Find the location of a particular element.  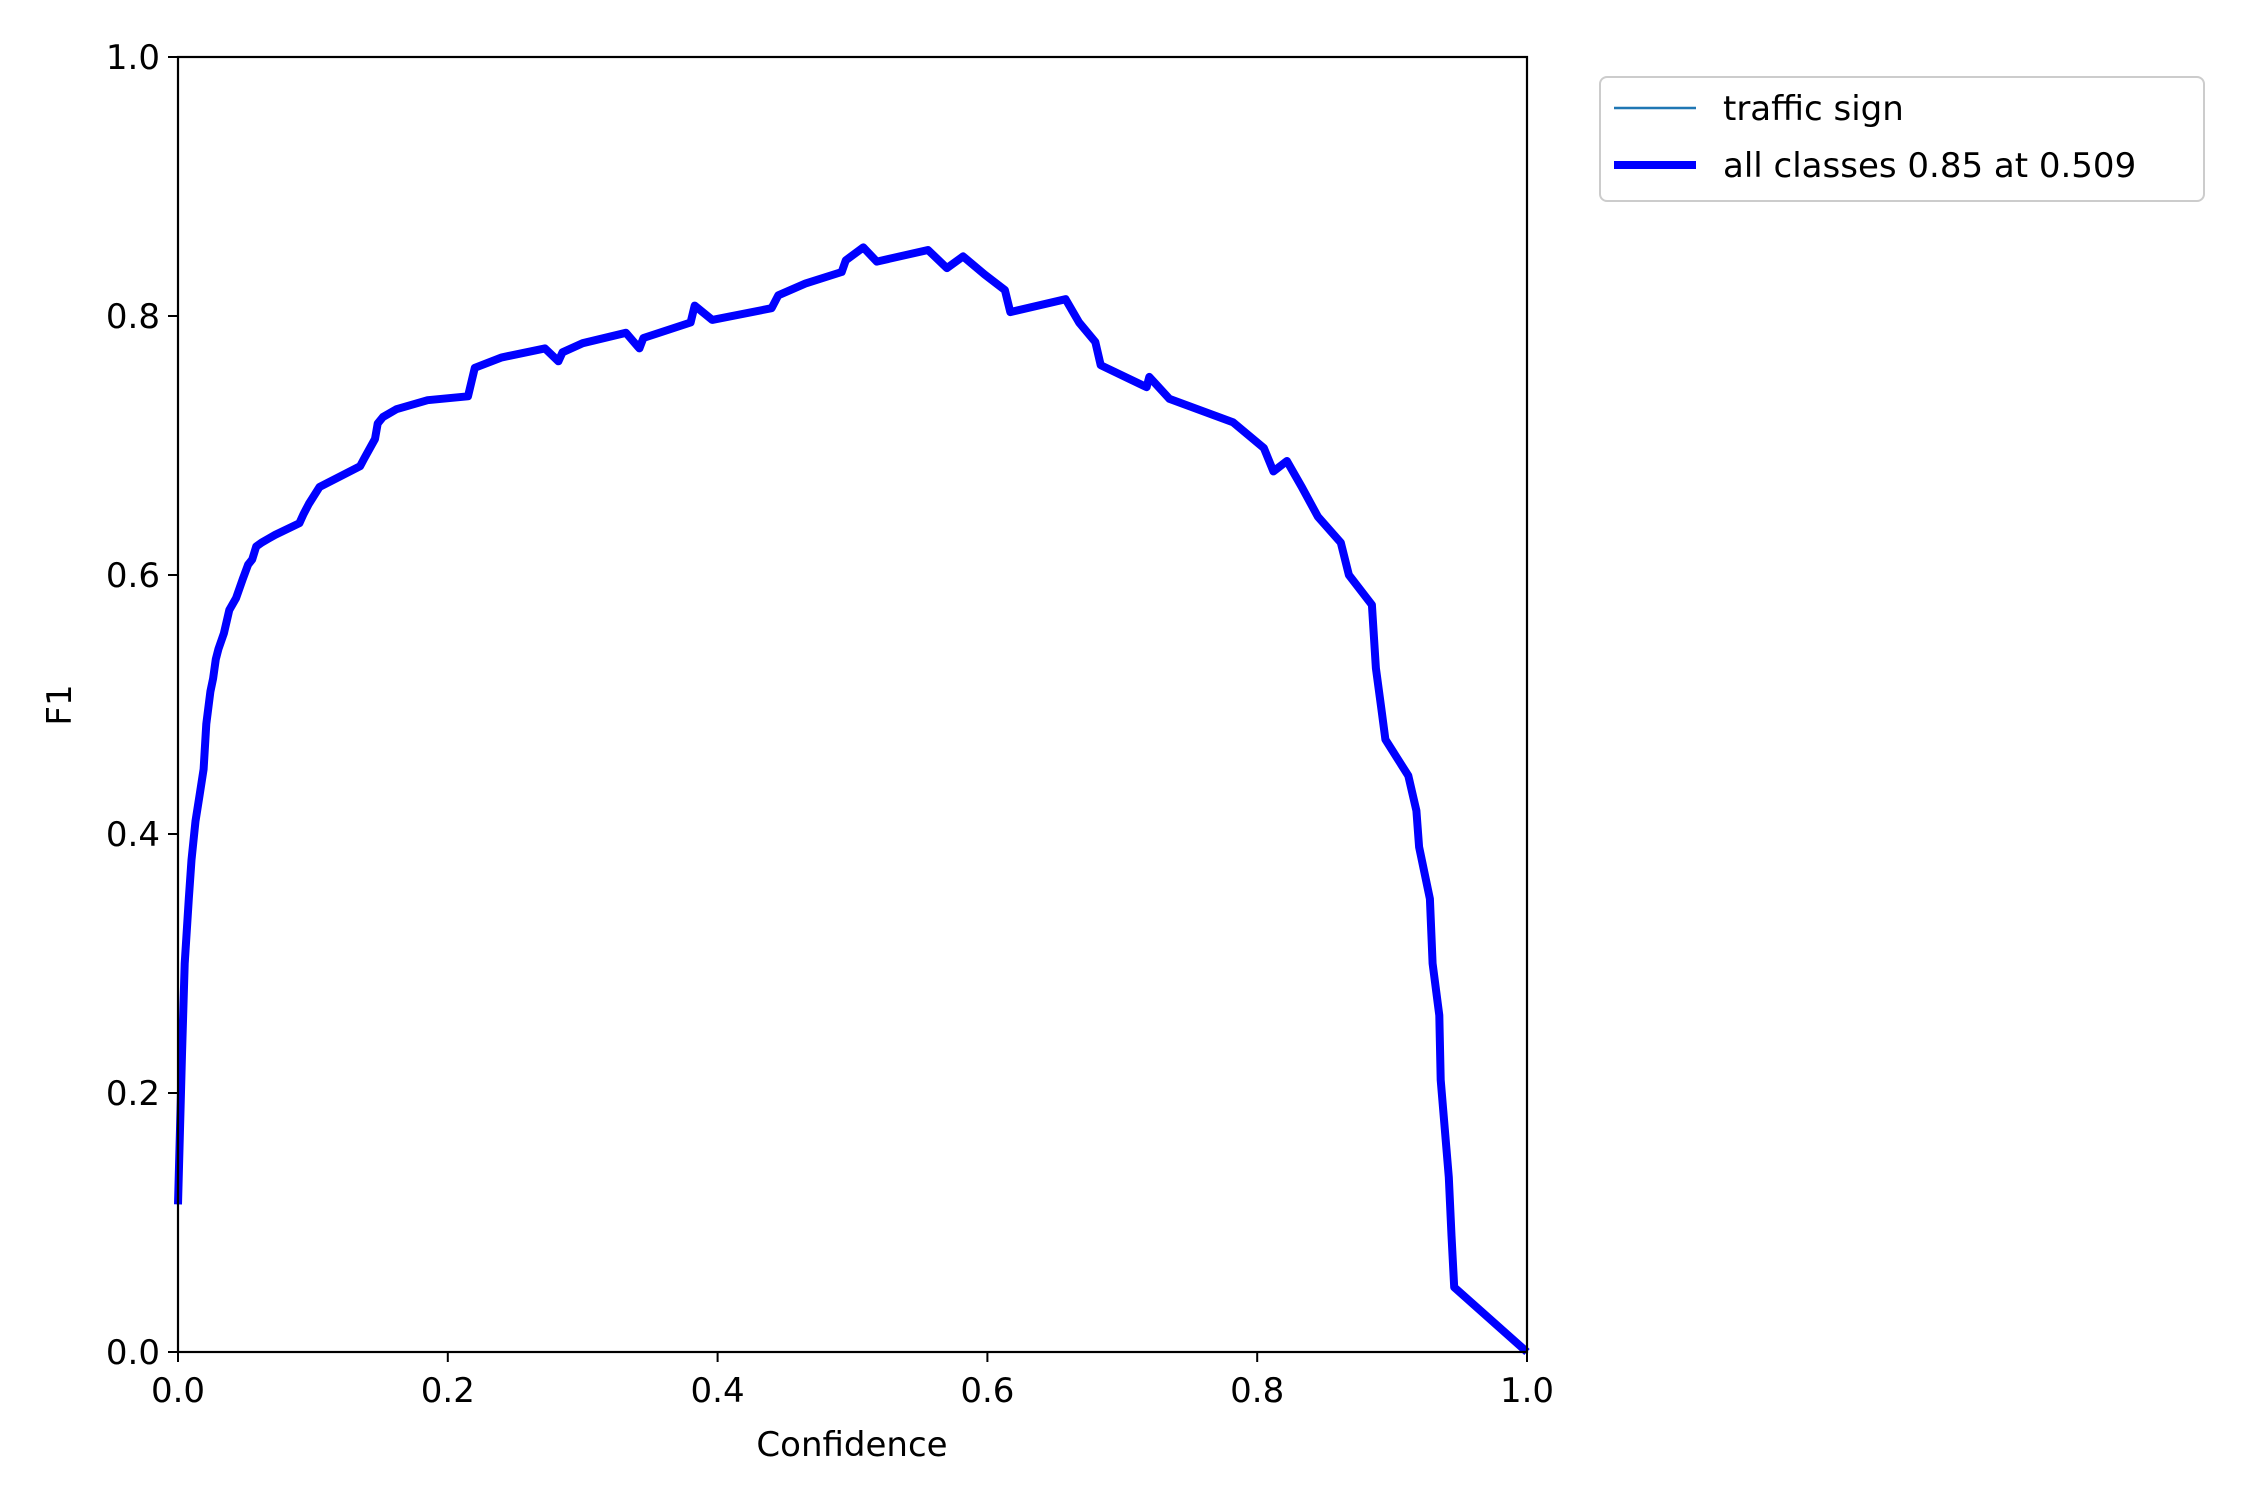

legend-label-all-classes: all classes 0.85 at 0.509 is located at coordinates (1929, 166).